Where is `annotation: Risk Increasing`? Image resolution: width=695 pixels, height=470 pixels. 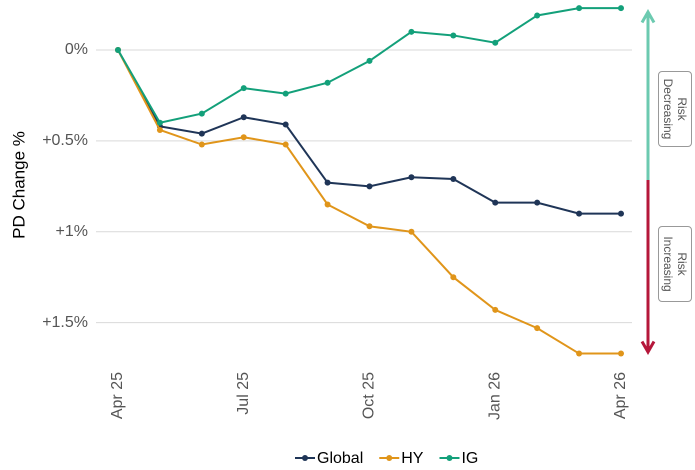
annotation: Risk Increasing is located at coordinates (675, 264).